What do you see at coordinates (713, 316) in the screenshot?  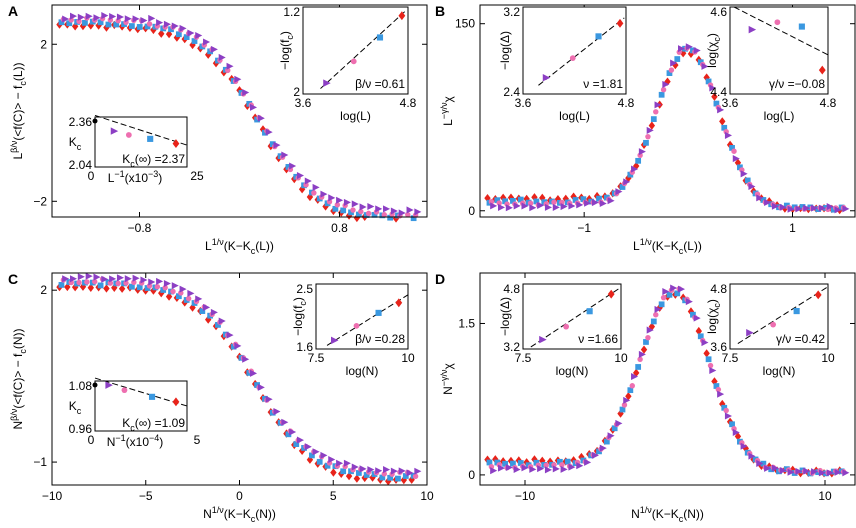 I see `inset-D-gamma-ylabel: log(χc)` at bounding box center [713, 316].